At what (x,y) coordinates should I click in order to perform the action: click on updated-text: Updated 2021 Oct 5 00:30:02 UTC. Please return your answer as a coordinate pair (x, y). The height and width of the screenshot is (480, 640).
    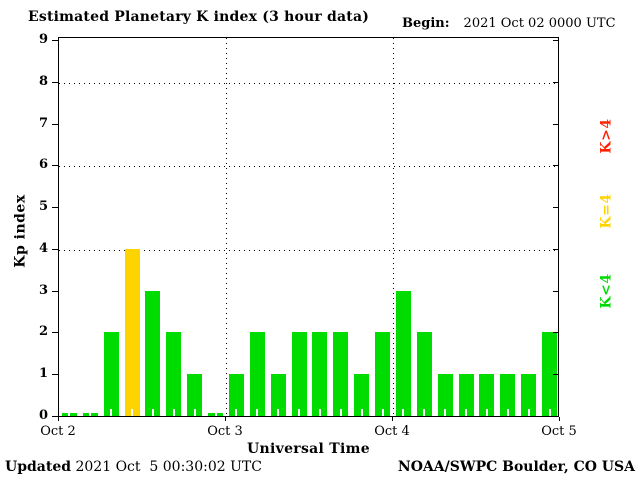
    Looking at the image, I should click on (133, 467).